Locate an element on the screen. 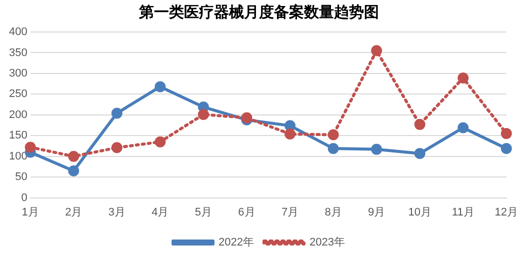 Image resolution: width=526 pixels, height=260 pixels. x-tick-label: 2月 is located at coordinates (73, 212).